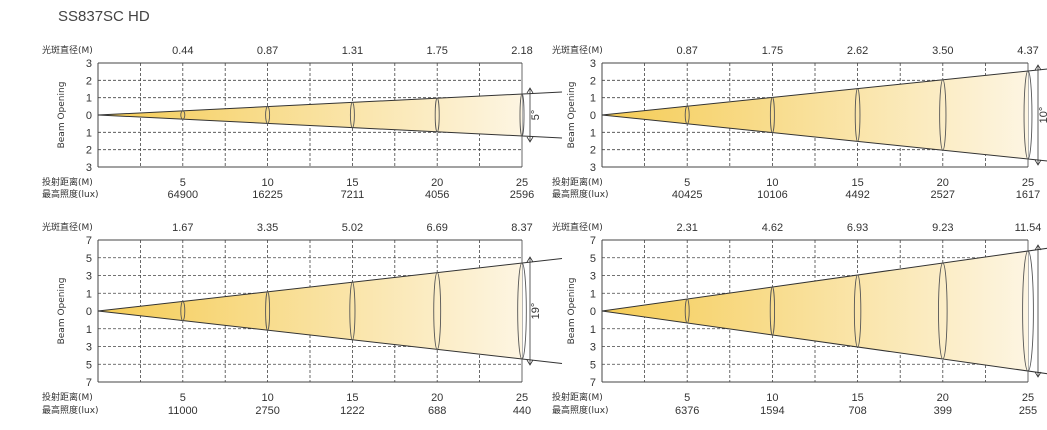 The height and width of the screenshot is (430, 1047). I want to click on diameter-value: 8.37, so click(521, 228).